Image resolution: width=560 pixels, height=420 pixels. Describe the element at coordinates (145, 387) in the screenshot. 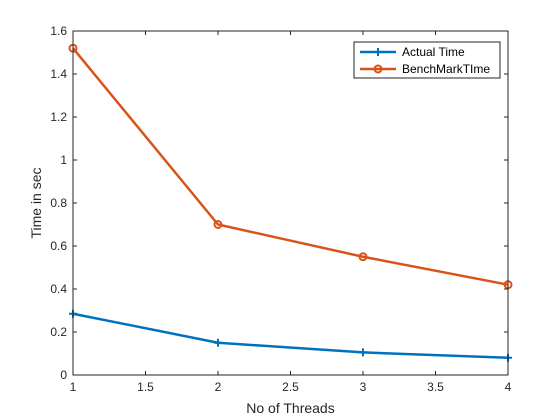

I see `x-tick-label: 1.5` at that location.